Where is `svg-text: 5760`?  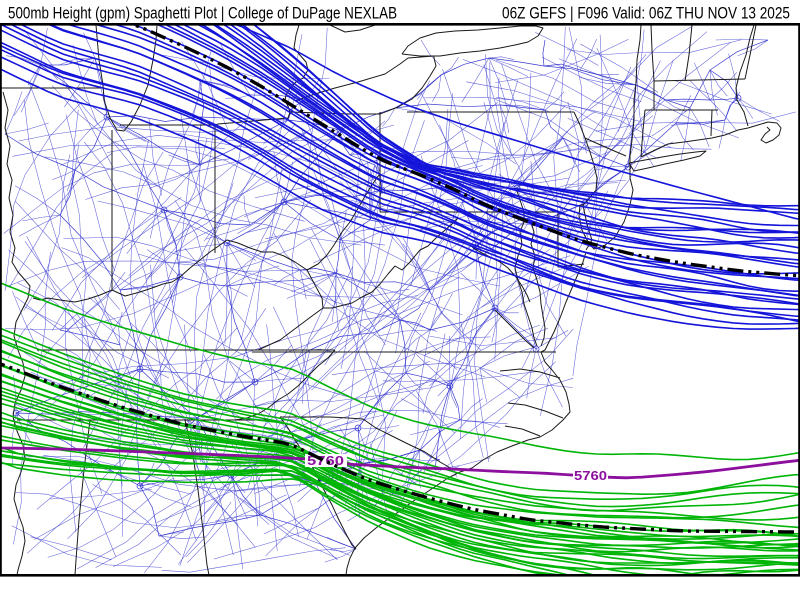 svg-text: 5760 is located at coordinates (590, 476).